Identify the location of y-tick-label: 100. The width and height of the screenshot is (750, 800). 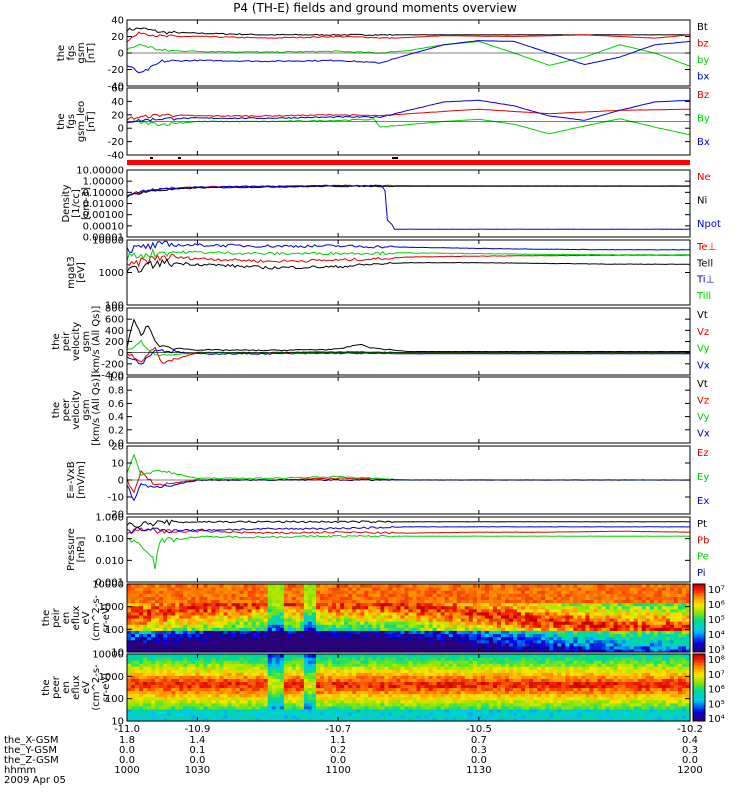
(114, 306).